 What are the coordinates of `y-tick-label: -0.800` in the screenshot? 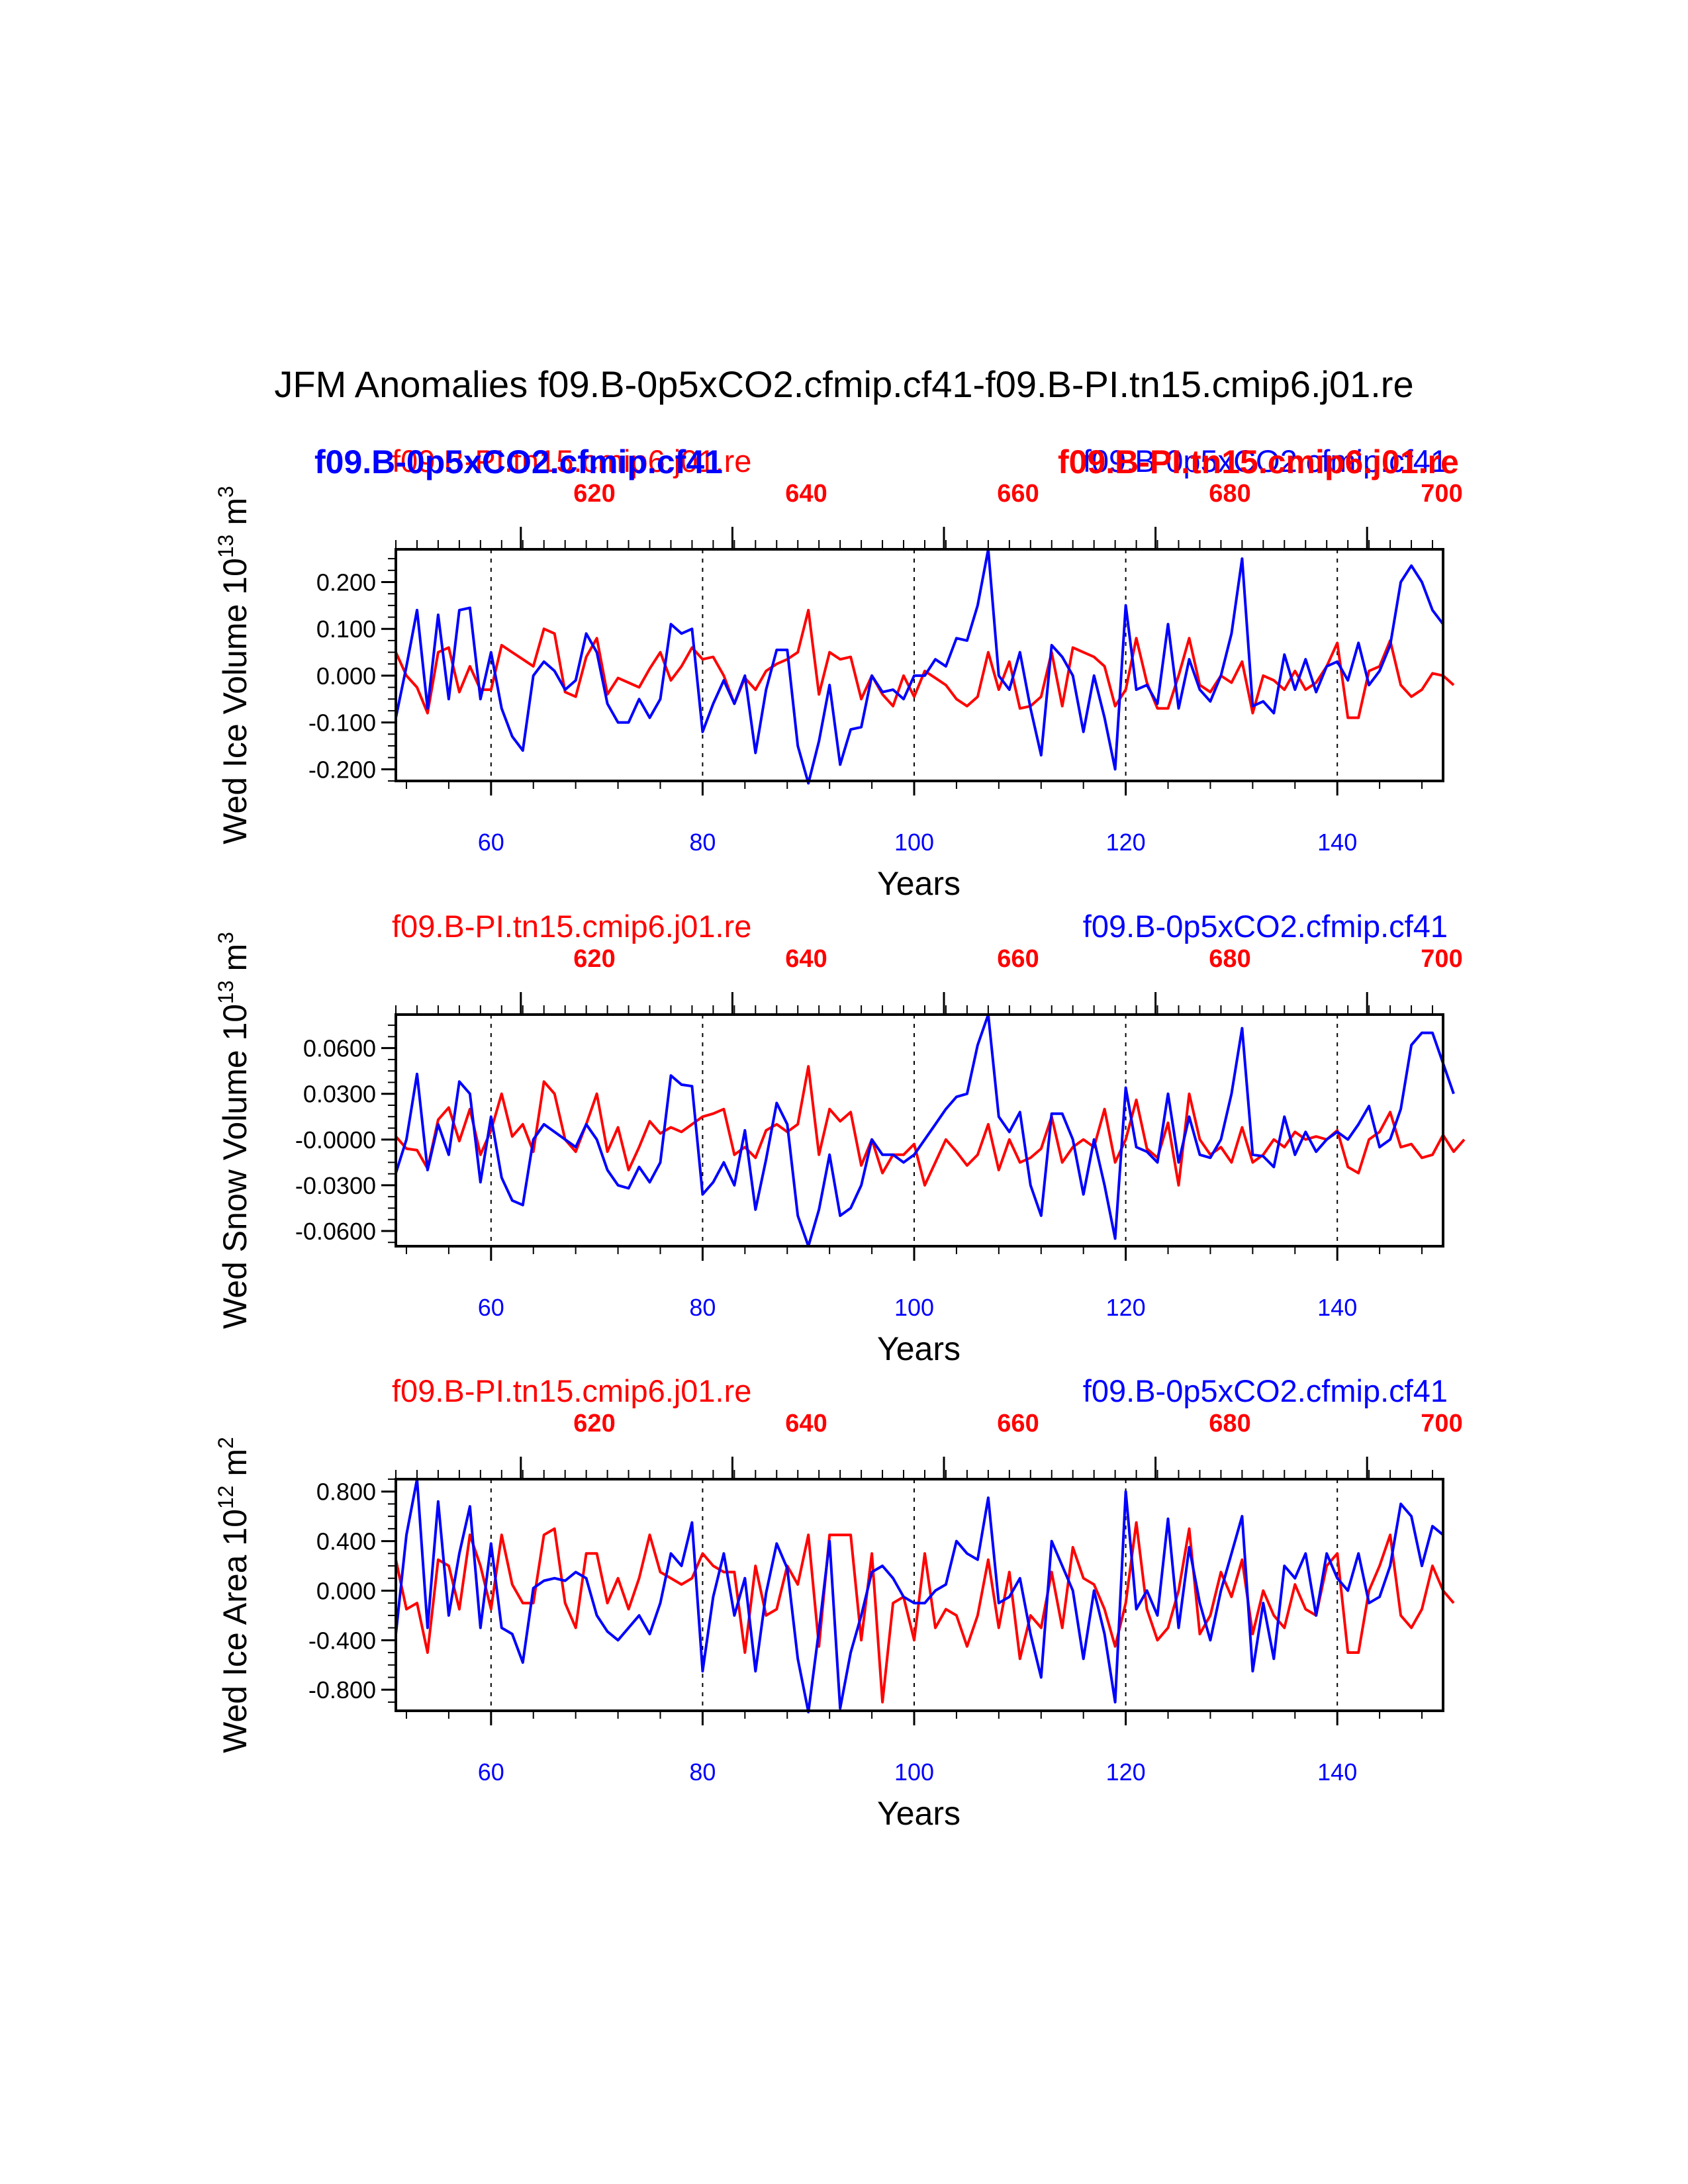 It's located at (342, 1690).